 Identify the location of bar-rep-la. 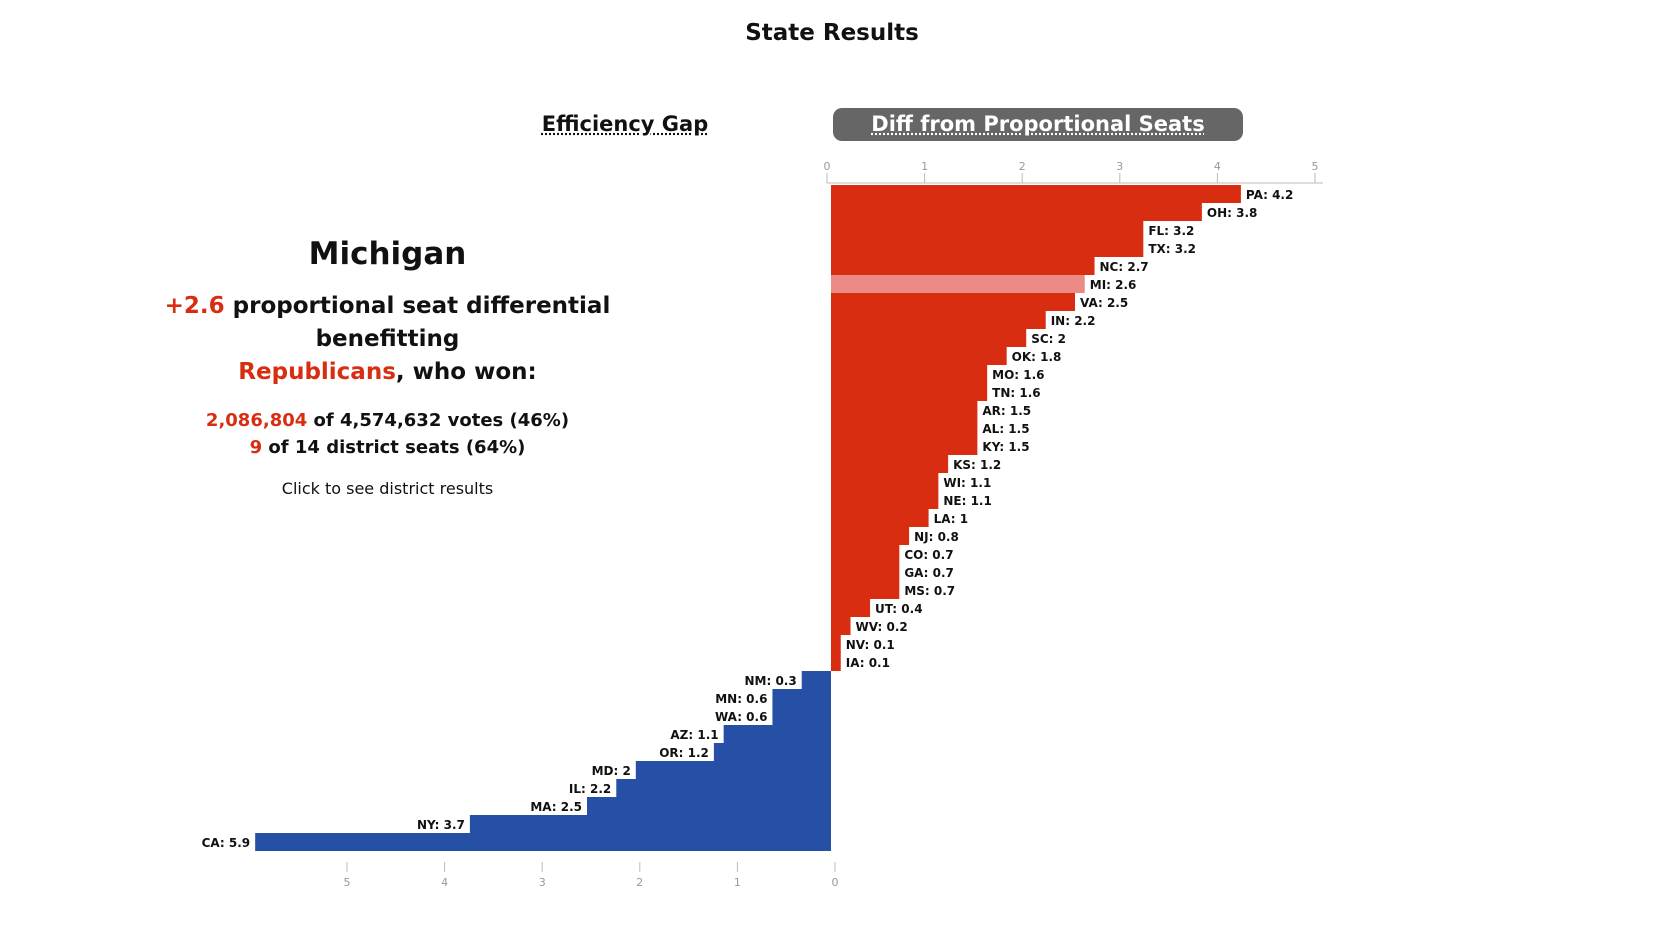
(880, 518).